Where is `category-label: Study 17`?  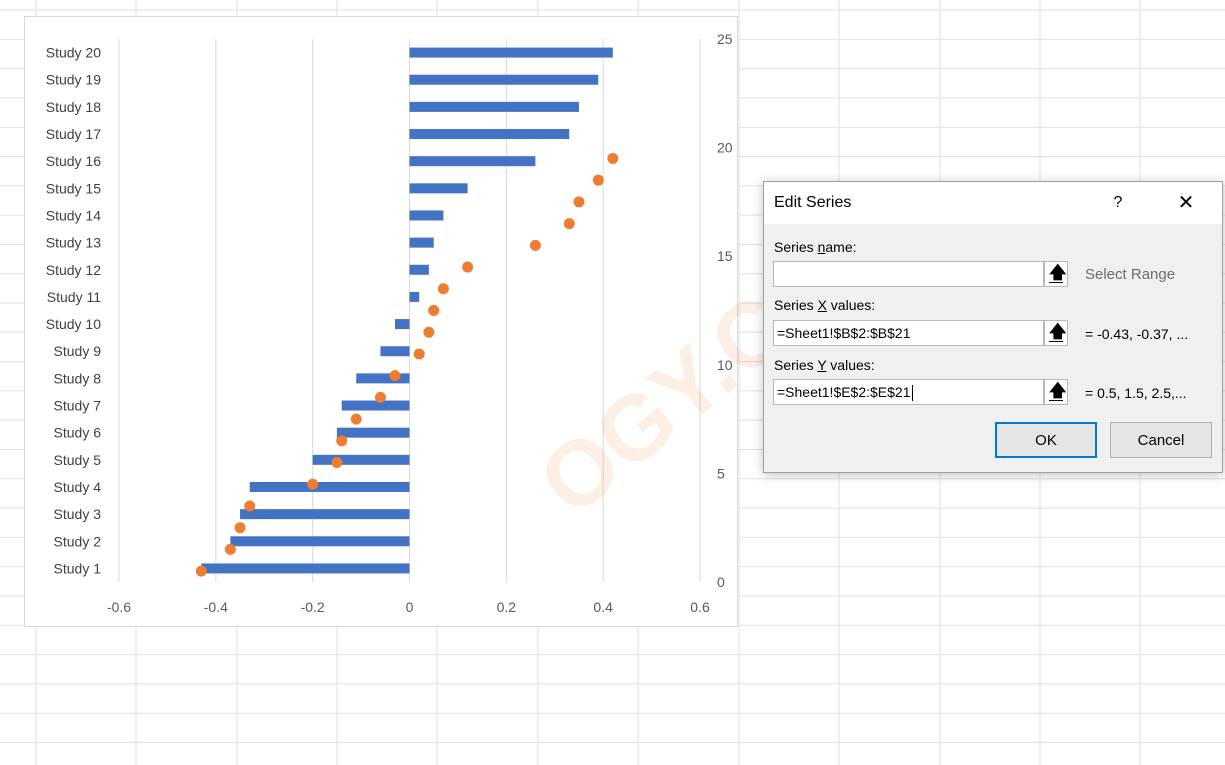 category-label: Study 17 is located at coordinates (73, 134).